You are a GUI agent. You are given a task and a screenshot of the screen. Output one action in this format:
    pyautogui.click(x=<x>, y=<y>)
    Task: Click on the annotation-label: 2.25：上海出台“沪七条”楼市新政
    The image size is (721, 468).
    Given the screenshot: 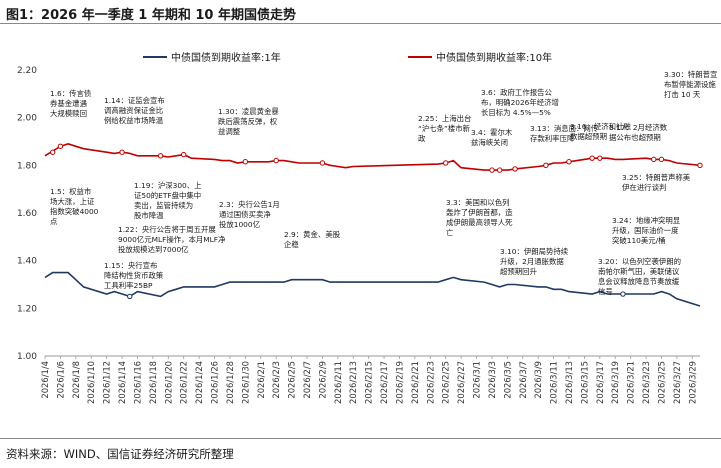 What is the action you would take?
    pyautogui.click(x=444, y=128)
    